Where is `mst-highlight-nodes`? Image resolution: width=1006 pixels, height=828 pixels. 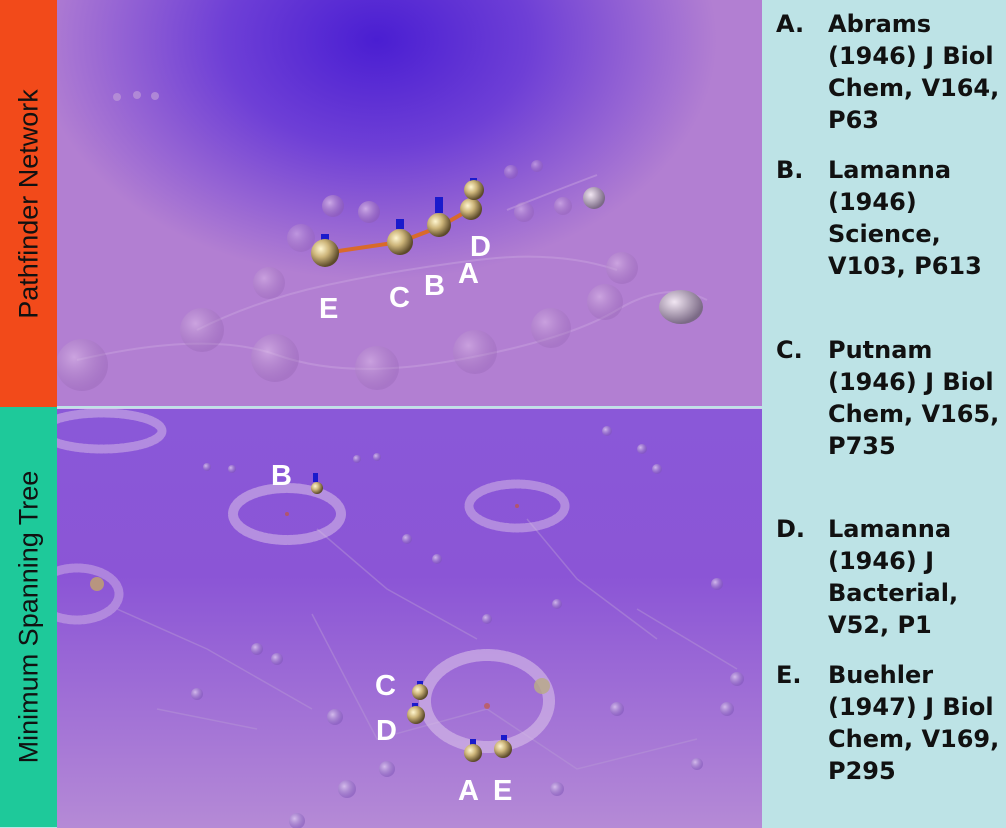 mst-highlight-nodes is located at coordinates (411, 617).